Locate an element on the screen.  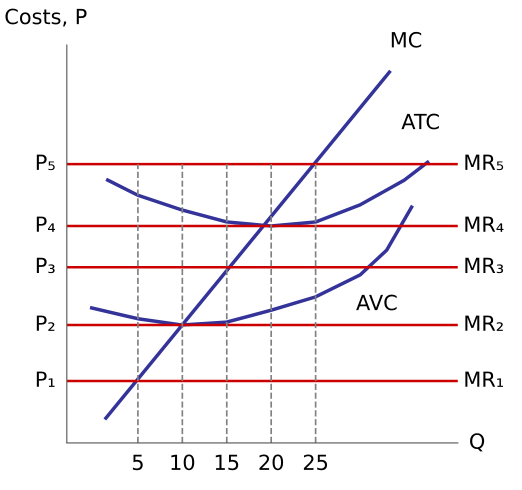
x-tick-label: 25 is located at coordinates (316, 462).